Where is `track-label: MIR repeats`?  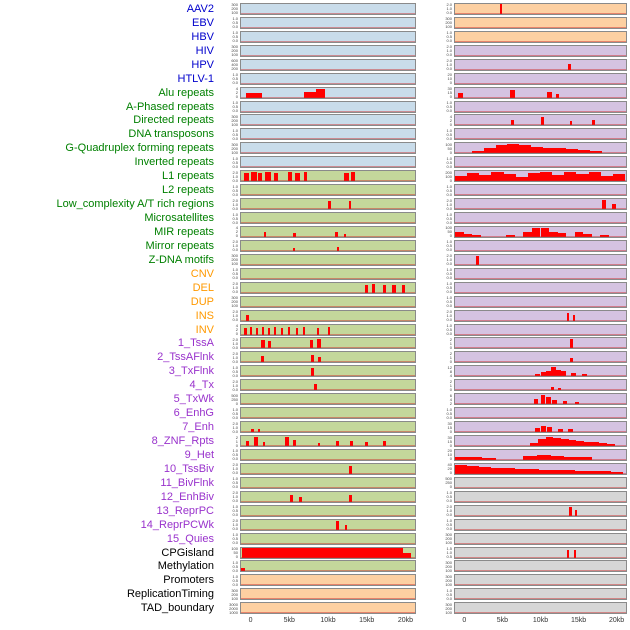 track-label: MIR repeats is located at coordinates (184, 231).